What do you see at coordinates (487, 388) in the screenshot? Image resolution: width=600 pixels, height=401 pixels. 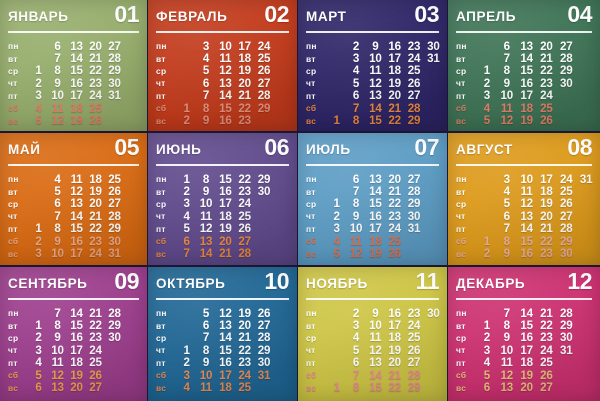 I see `day-cell: 6` at bounding box center [487, 388].